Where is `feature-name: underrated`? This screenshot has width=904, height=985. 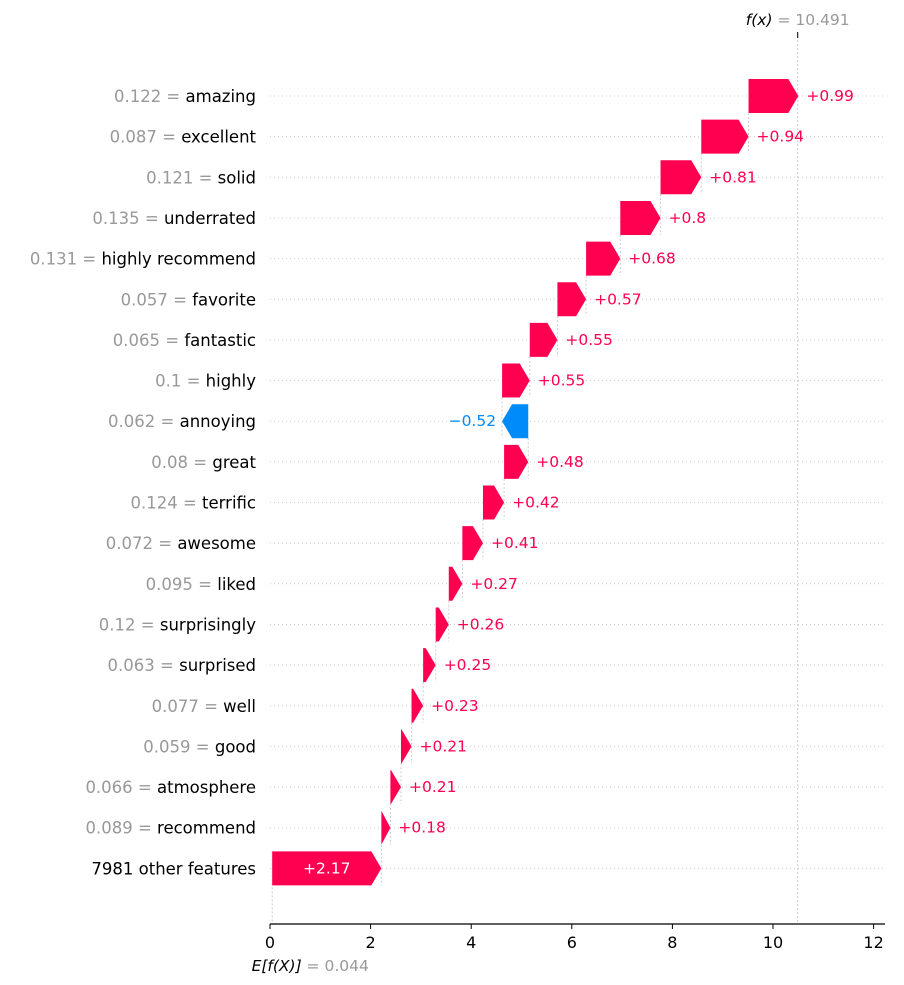
feature-name: underrated is located at coordinates (210, 218).